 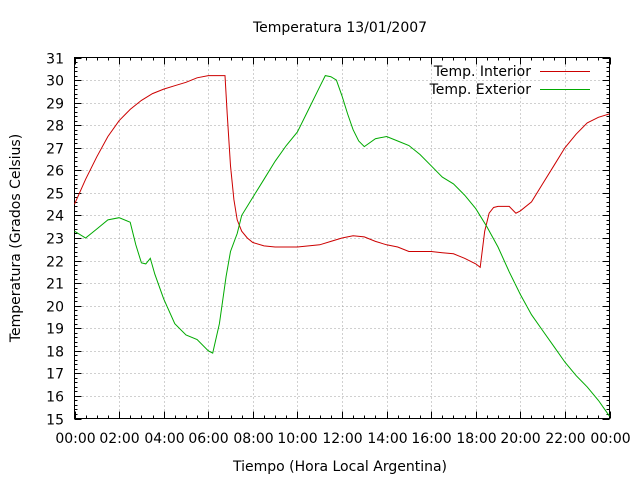 What do you see at coordinates (339, 28) in the screenshot?
I see `chart-title: Temperatura 13/01/2007` at bounding box center [339, 28].